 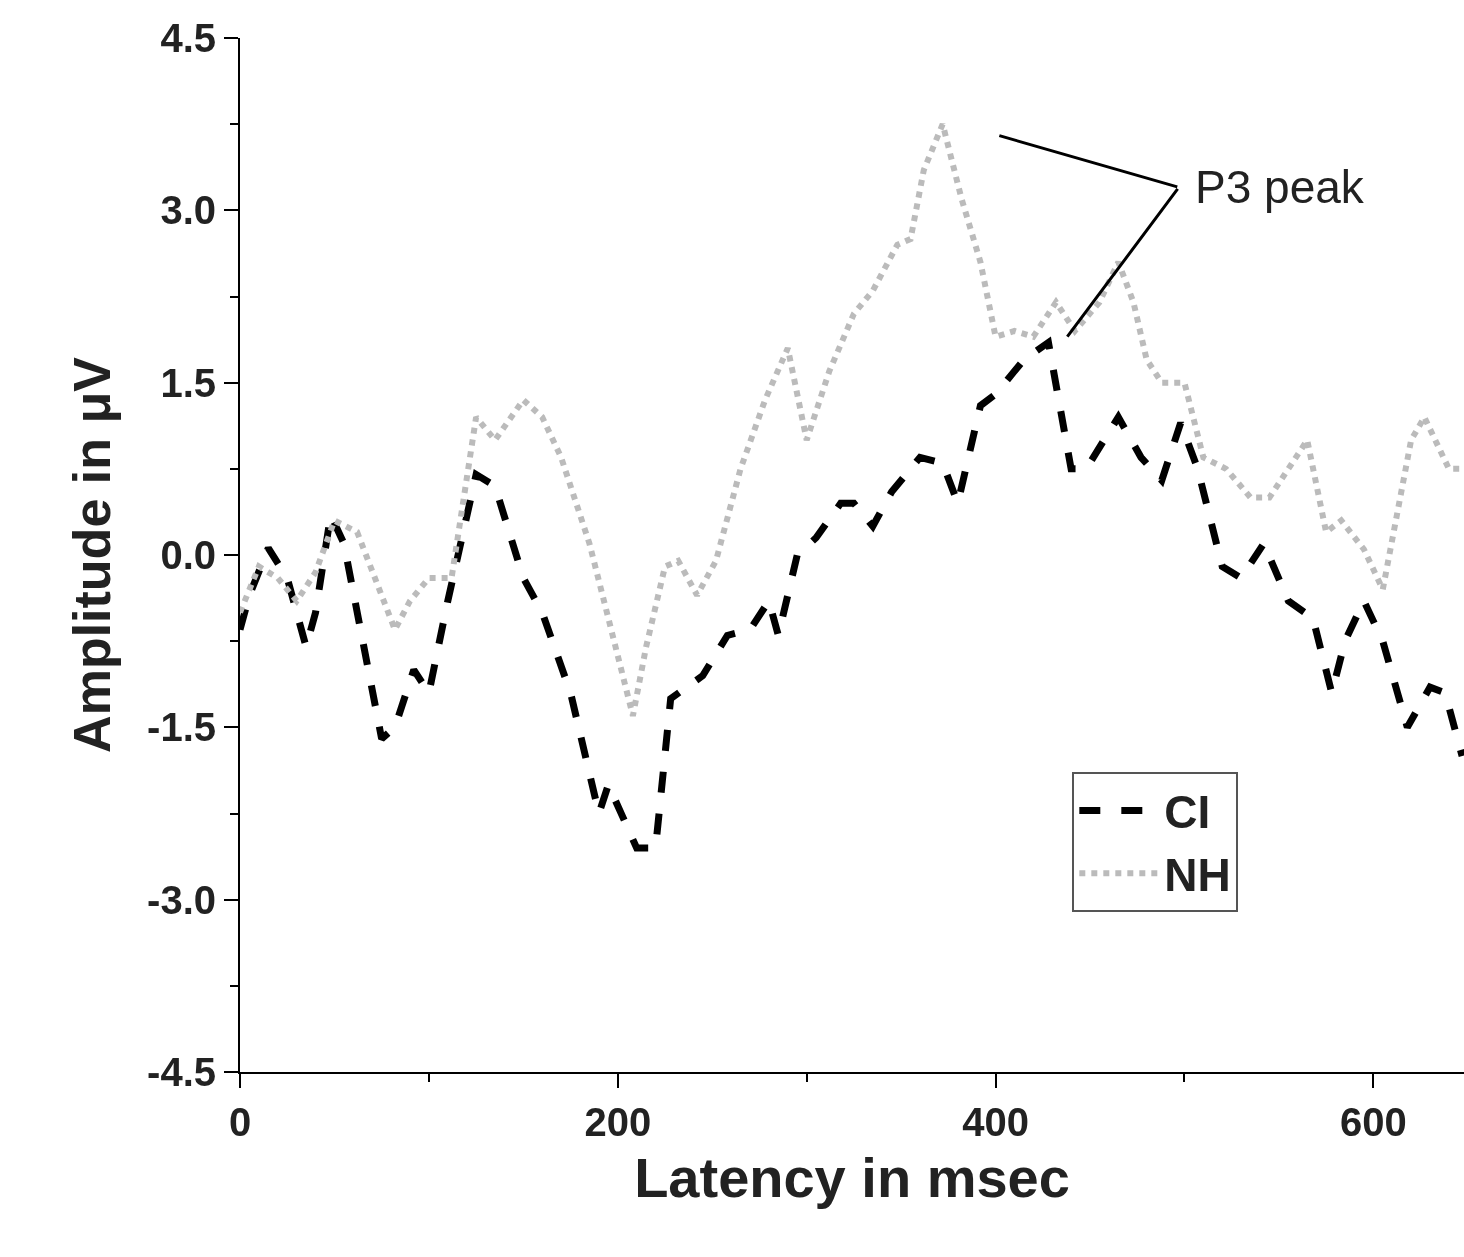 What do you see at coordinates (852, 1178) in the screenshot?
I see `x-axis-title: Latency in msec` at bounding box center [852, 1178].